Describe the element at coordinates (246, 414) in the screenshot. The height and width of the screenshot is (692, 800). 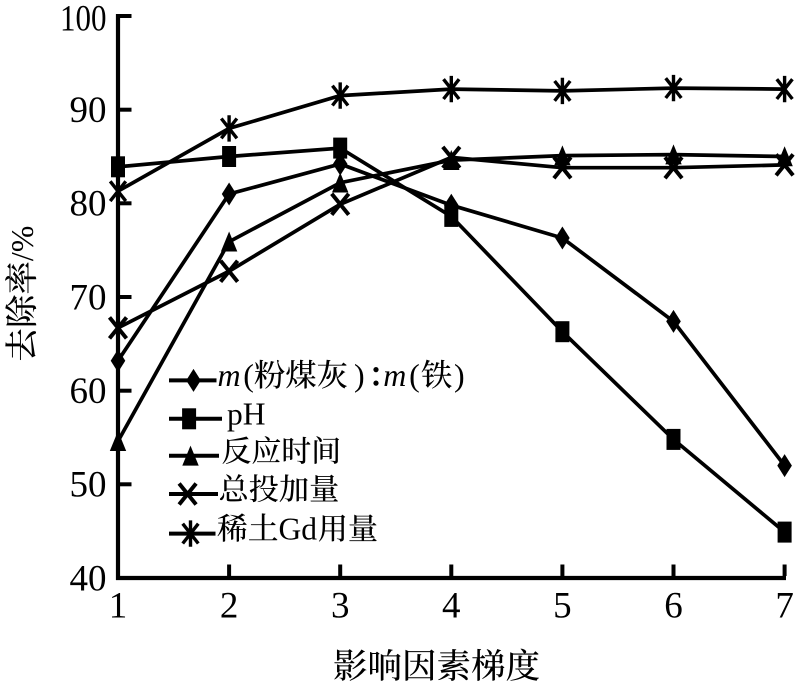
I see `svg-text: pH` at that location.